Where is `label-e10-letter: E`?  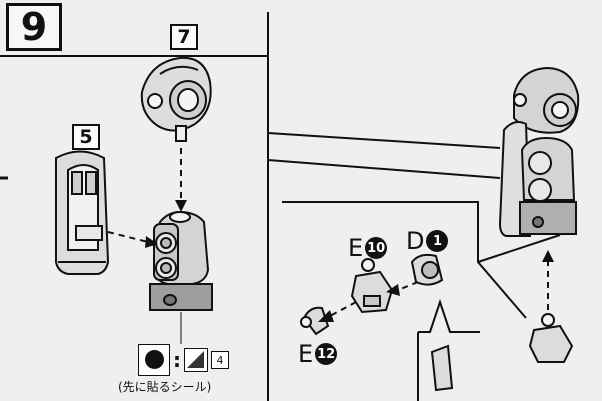
label-e10-letter: E is located at coordinates (356, 248).